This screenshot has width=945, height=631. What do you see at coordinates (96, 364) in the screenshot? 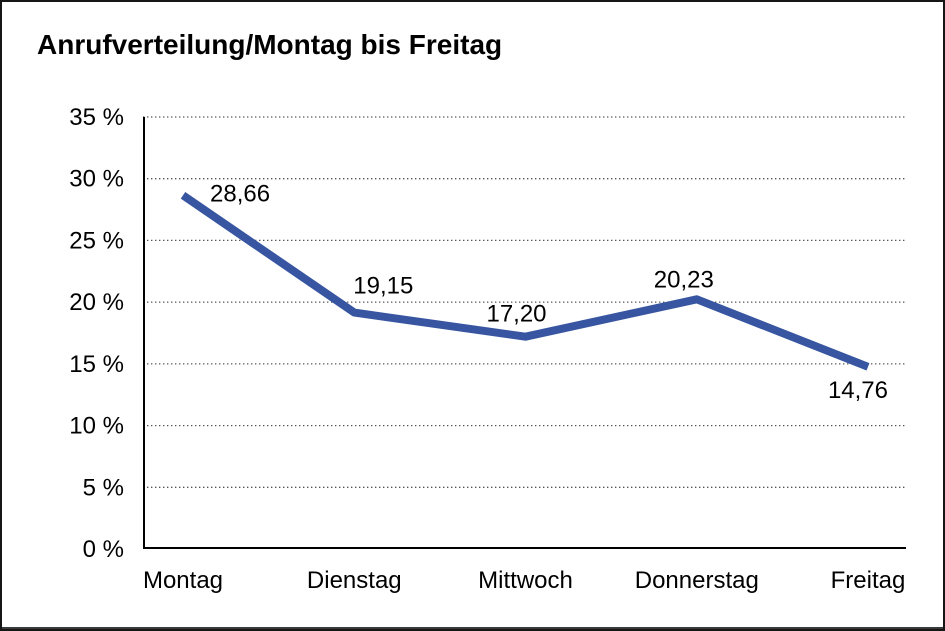
I see `y-tick-label: 15 %` at bounding box center [96, 364].